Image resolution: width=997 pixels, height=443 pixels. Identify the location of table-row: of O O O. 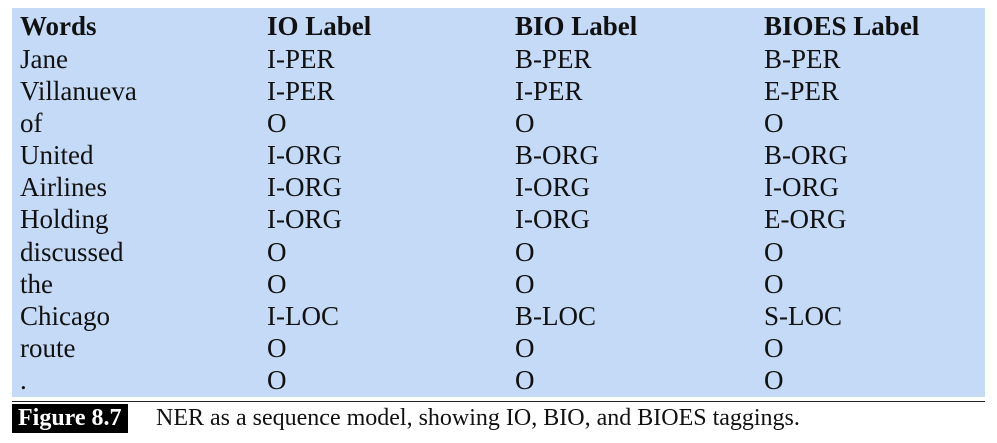
(498, 123).